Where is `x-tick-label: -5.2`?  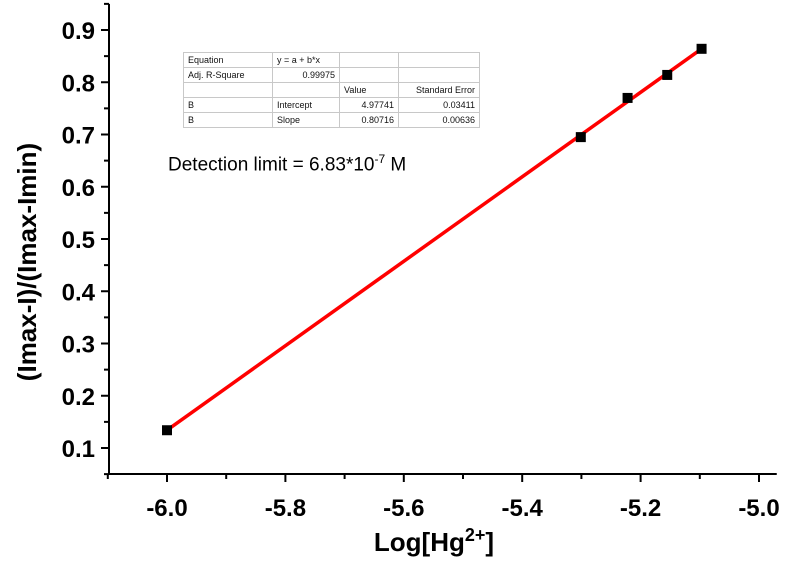
x-tick-label: -5.2 is located at coordinates (640, 508).